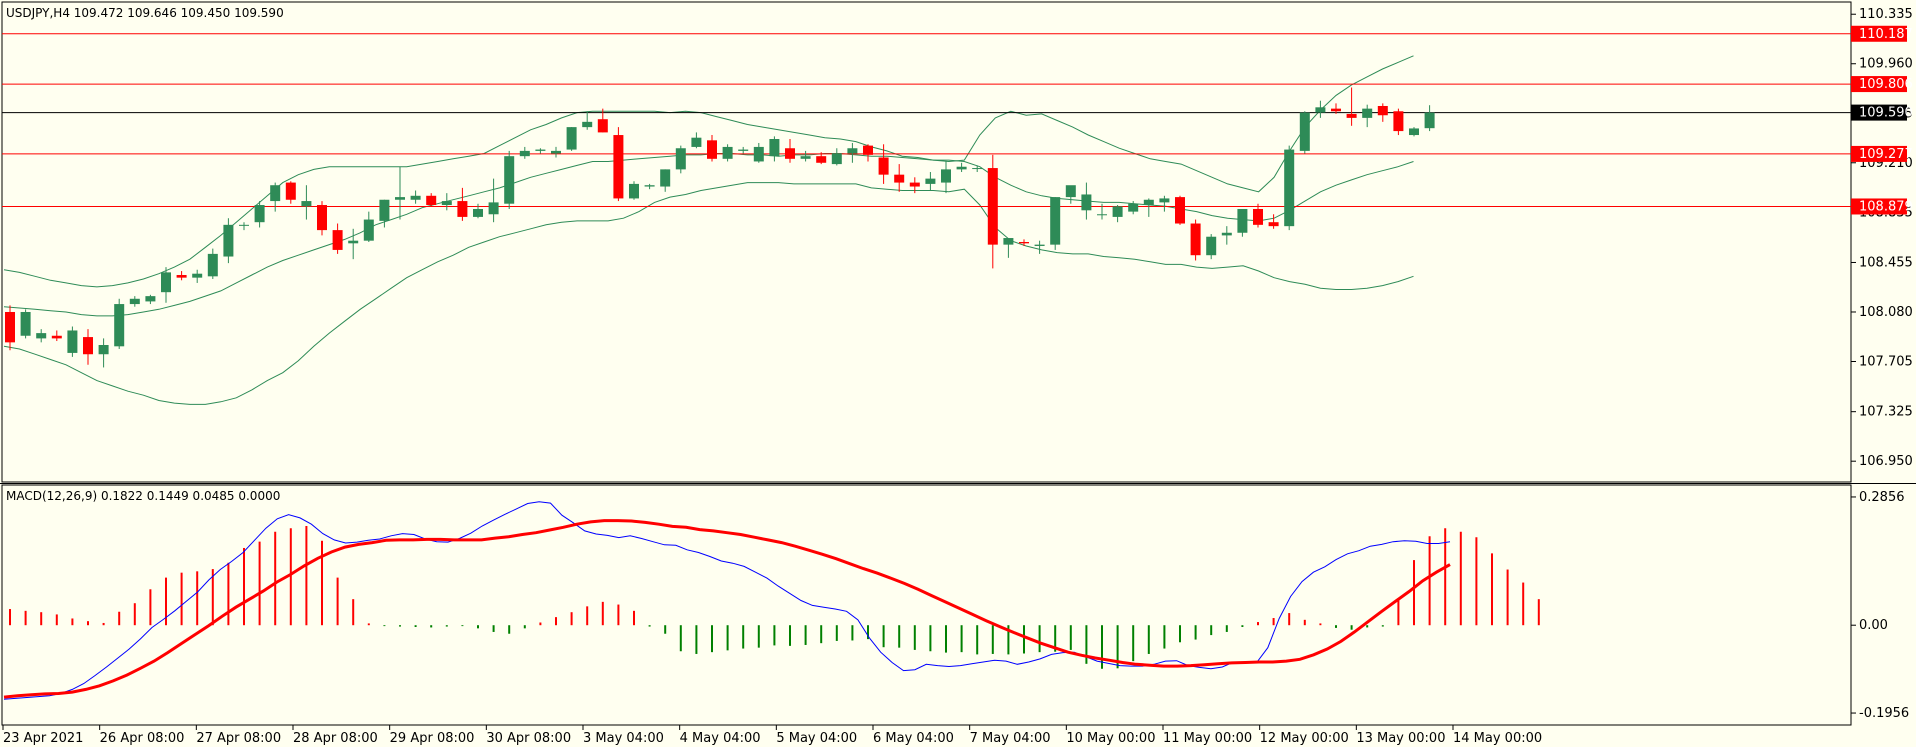 This screenshot has height=747, width=1916. What do you see at coordinates (335, 738) in the screenshot?
I see `time-tick-label: 28 Apr 08:00` at bounding box center [335, 738].